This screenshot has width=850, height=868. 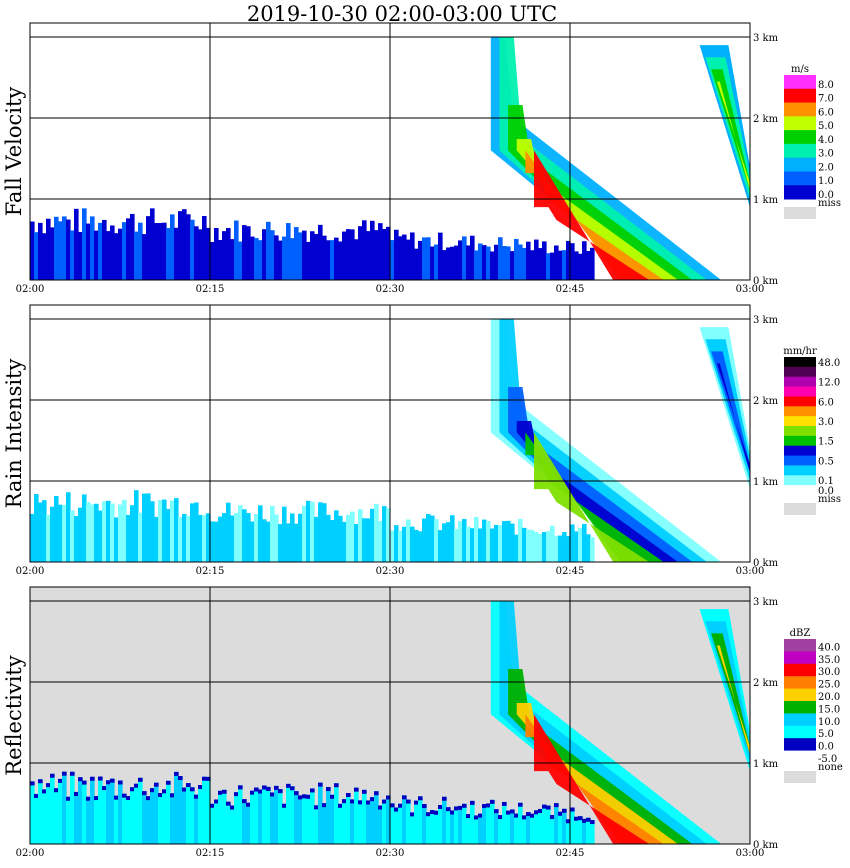 I want to click on legend-label: 5.0, so click(x=826, y=126).